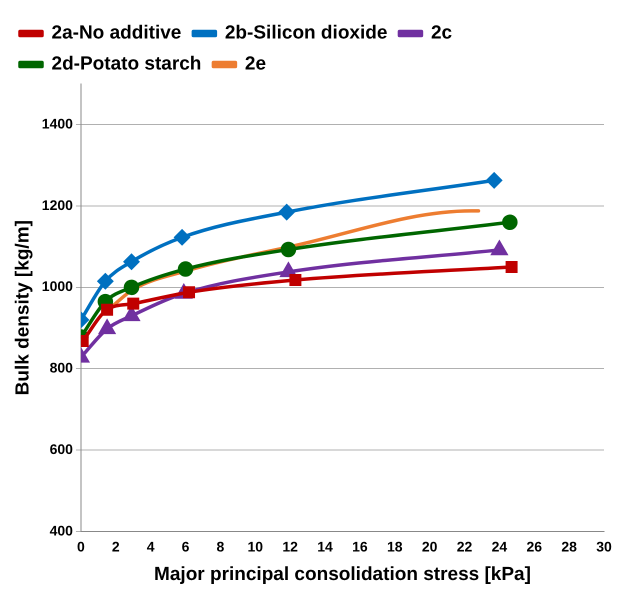 The image size is (642, 598). What do you see at coordinates (342, 574) in the screenshot?
I see `x-axis-title: Major principal consolidation stress [kPa]` at bounding box center [342, 574].